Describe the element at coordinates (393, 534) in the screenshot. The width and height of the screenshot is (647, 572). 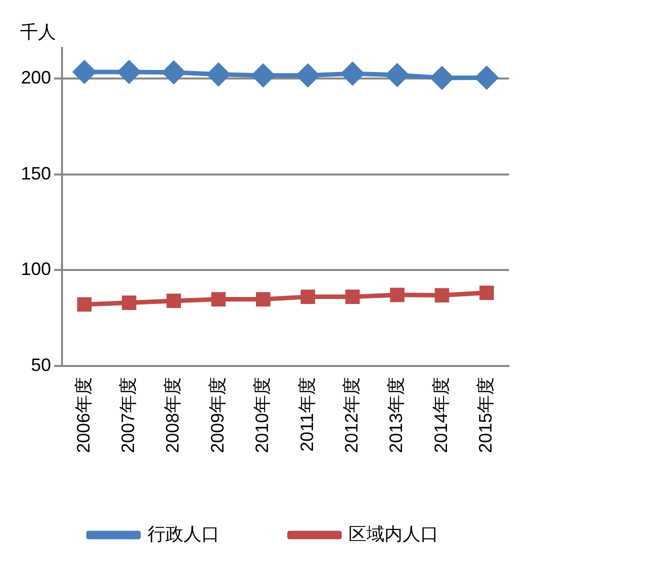
I see `legend-label: 区域内人口` at that location.